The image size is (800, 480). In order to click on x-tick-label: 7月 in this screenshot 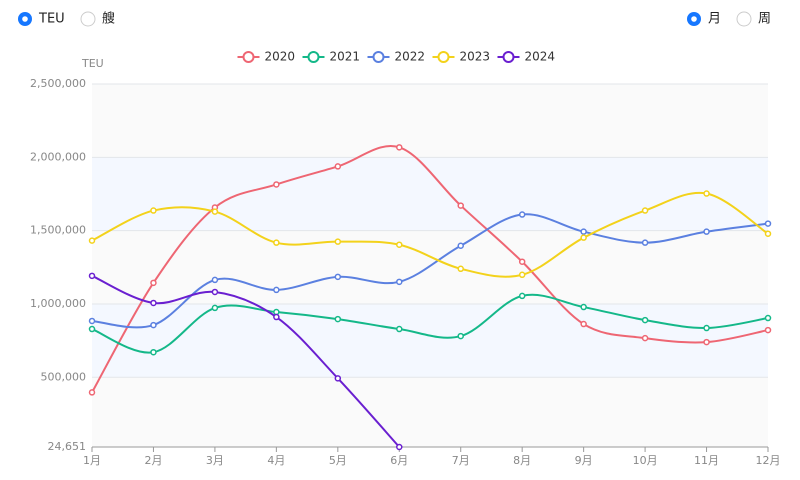, I will do `click(461, 460)`.